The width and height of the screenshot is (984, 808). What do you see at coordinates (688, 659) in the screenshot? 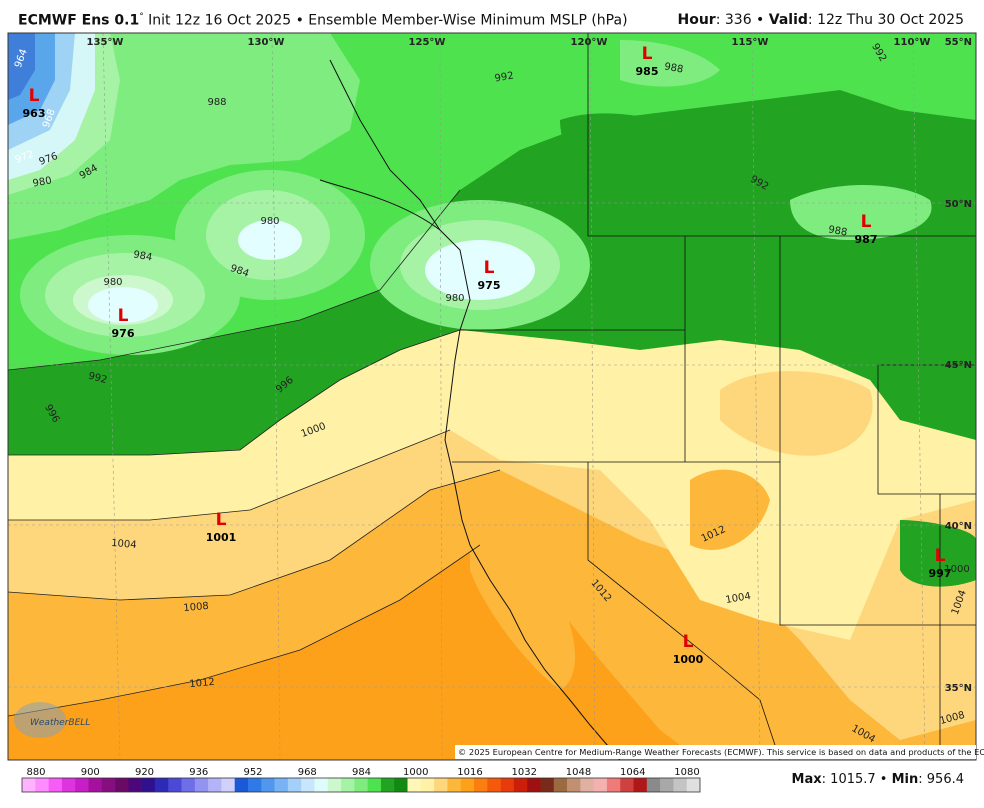
I see `low-value: 1000` at bounding box center [688, 659].